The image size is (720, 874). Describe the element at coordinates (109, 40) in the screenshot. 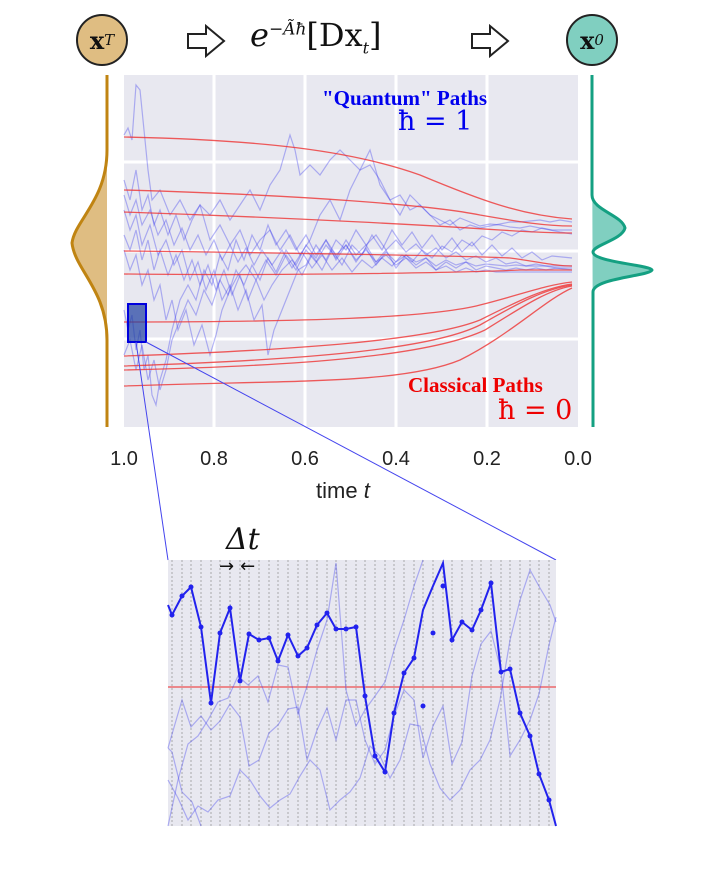

I see `start-state-subscript: T` at that location.